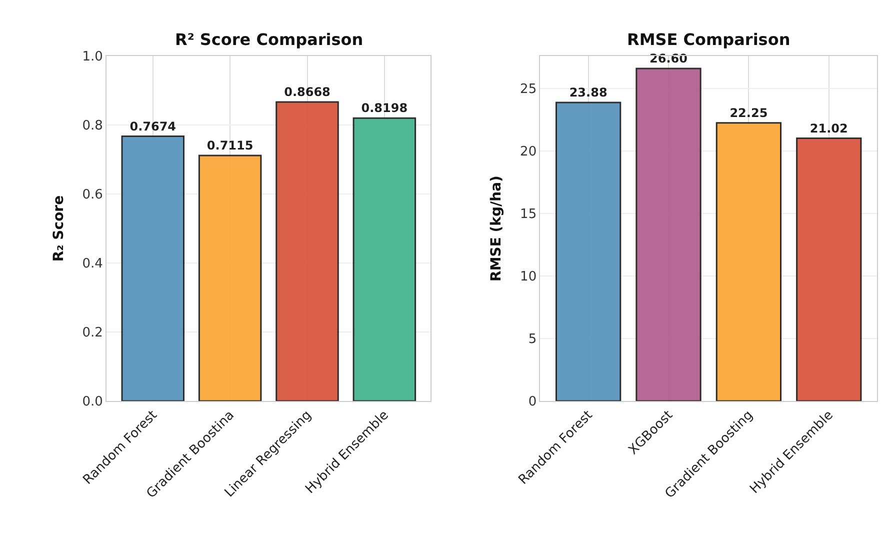 The image size is (888, 535). What do you see at coordinates (58, 228) in the screenshot?
I see `y-axis-title: R₂ Score` at bounding box center [58, 228].